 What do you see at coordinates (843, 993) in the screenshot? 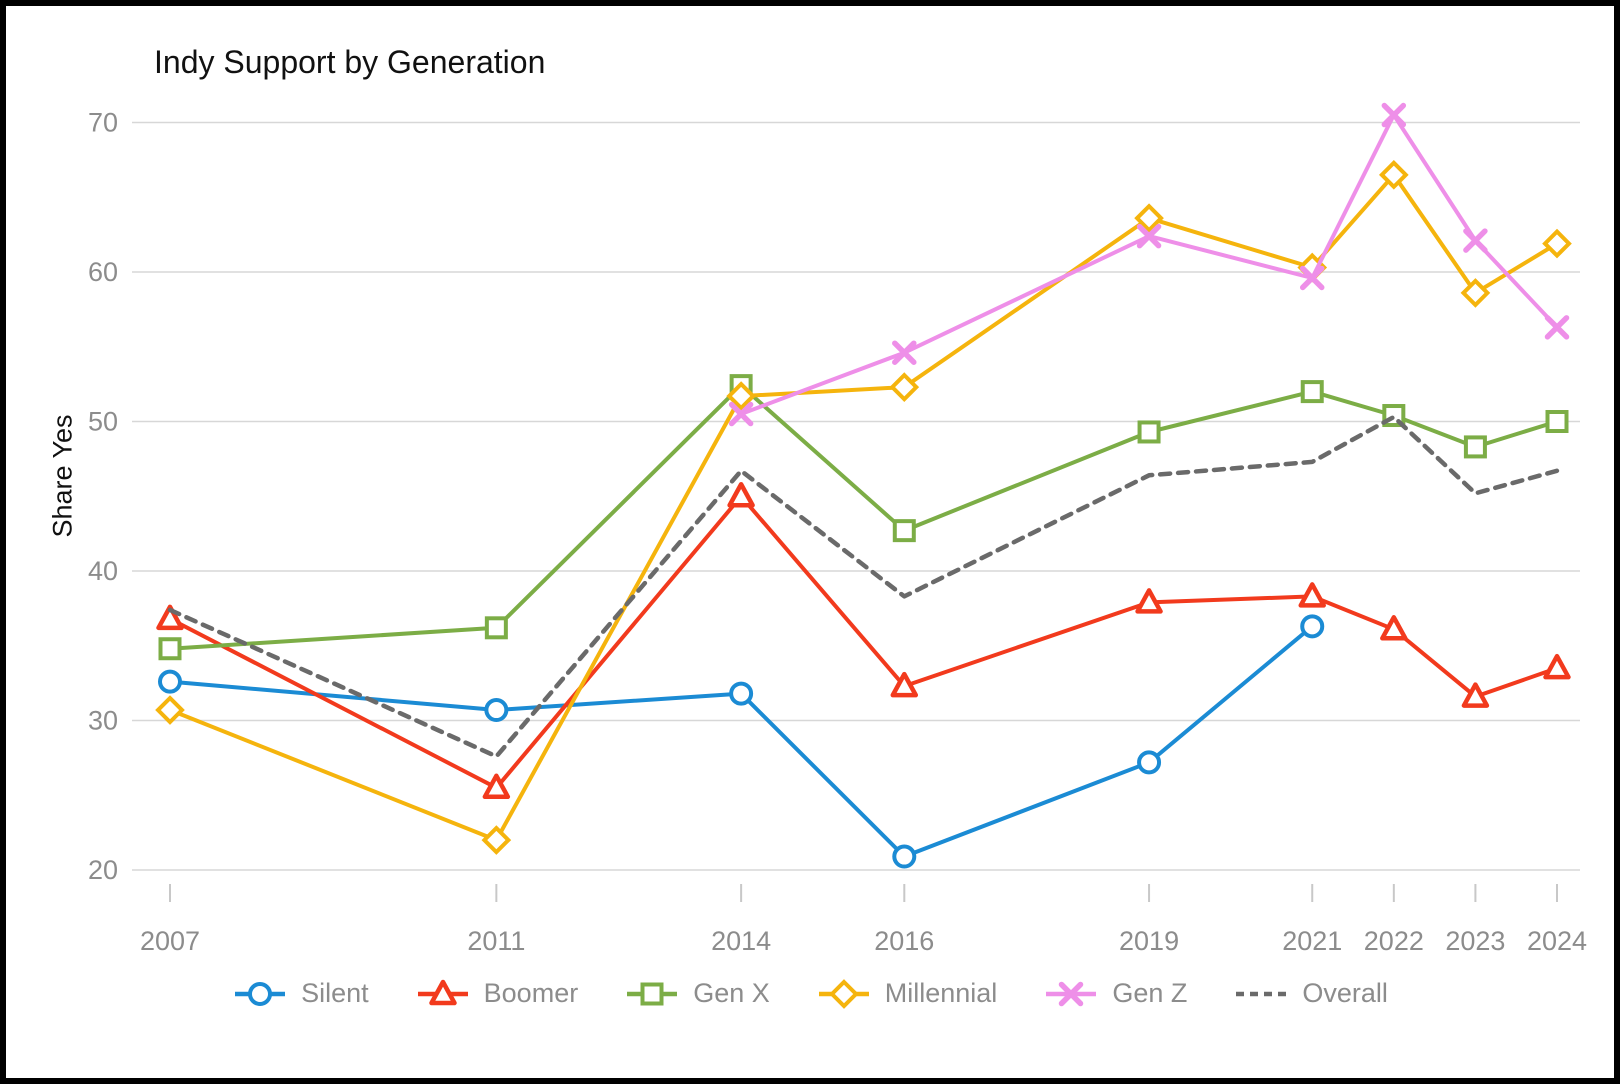
I see `legend-diamond-icon` at bounding box center [843, 993].